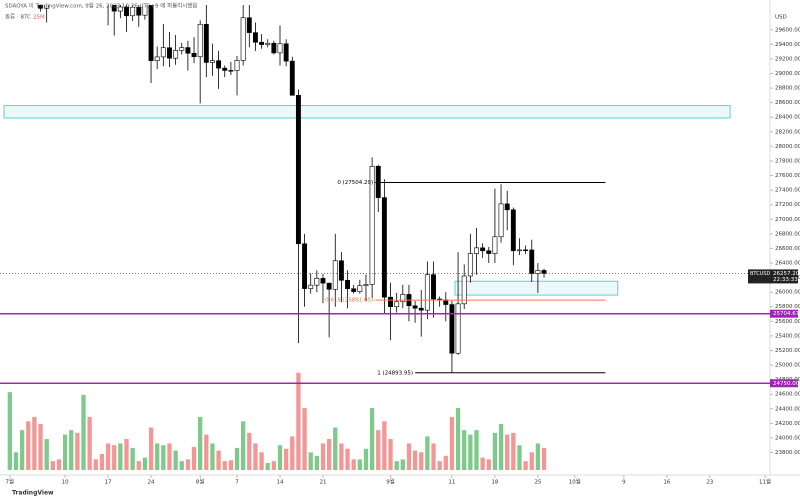 This screenshot has width=800, height=502. I want to click on x-tick-label: 11월, so click(765, 482).